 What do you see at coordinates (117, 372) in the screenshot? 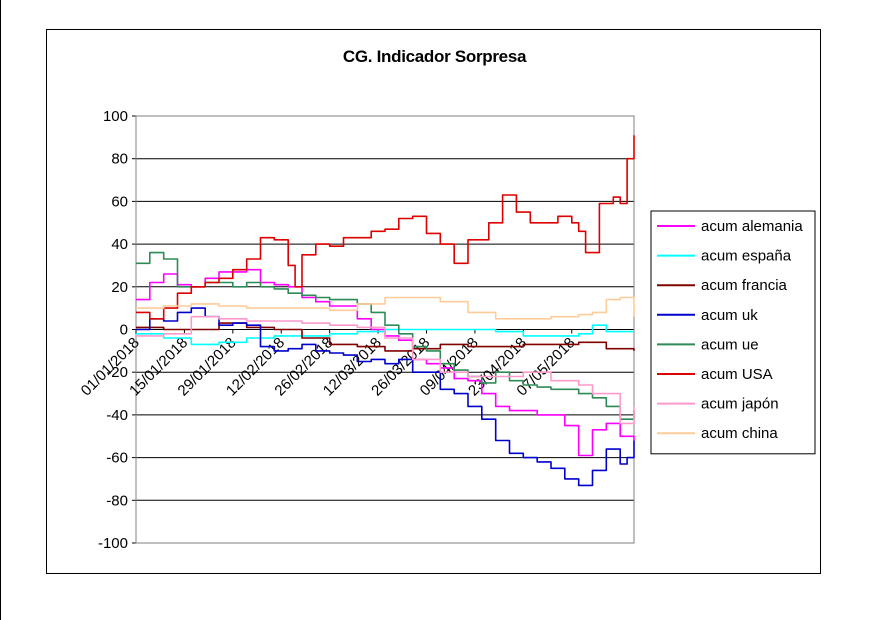
I see `y-tick-label: -20` at bounding box center [117, 372].